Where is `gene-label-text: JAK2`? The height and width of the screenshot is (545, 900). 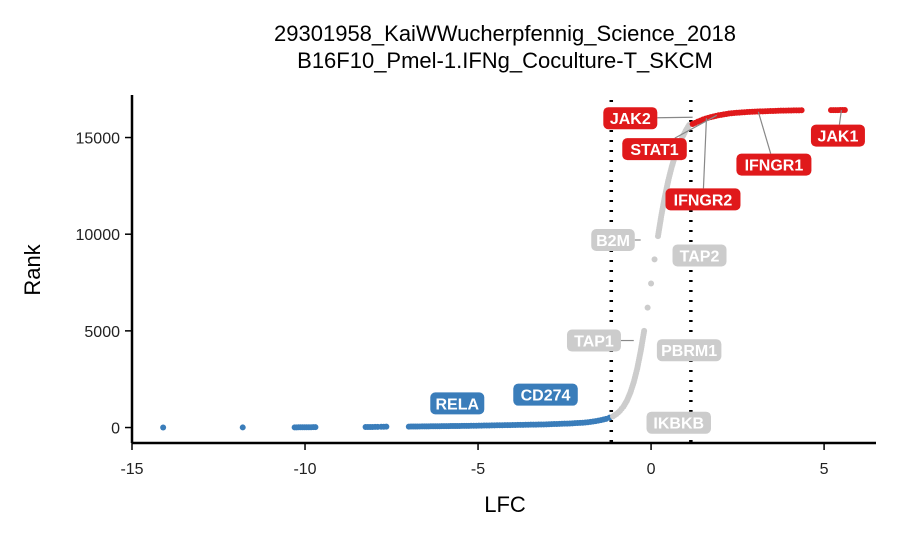 gene-label-text: JAK2 is located at coordinates (630, 119).